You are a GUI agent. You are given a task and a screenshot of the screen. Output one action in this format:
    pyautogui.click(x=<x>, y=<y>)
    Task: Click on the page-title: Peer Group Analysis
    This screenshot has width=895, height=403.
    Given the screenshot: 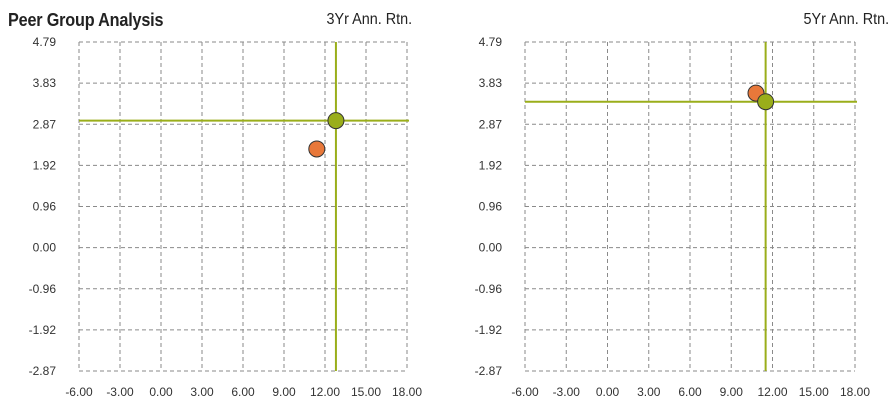 What is the action you would take?
    pyautogui.click(x=86, y=20)
    